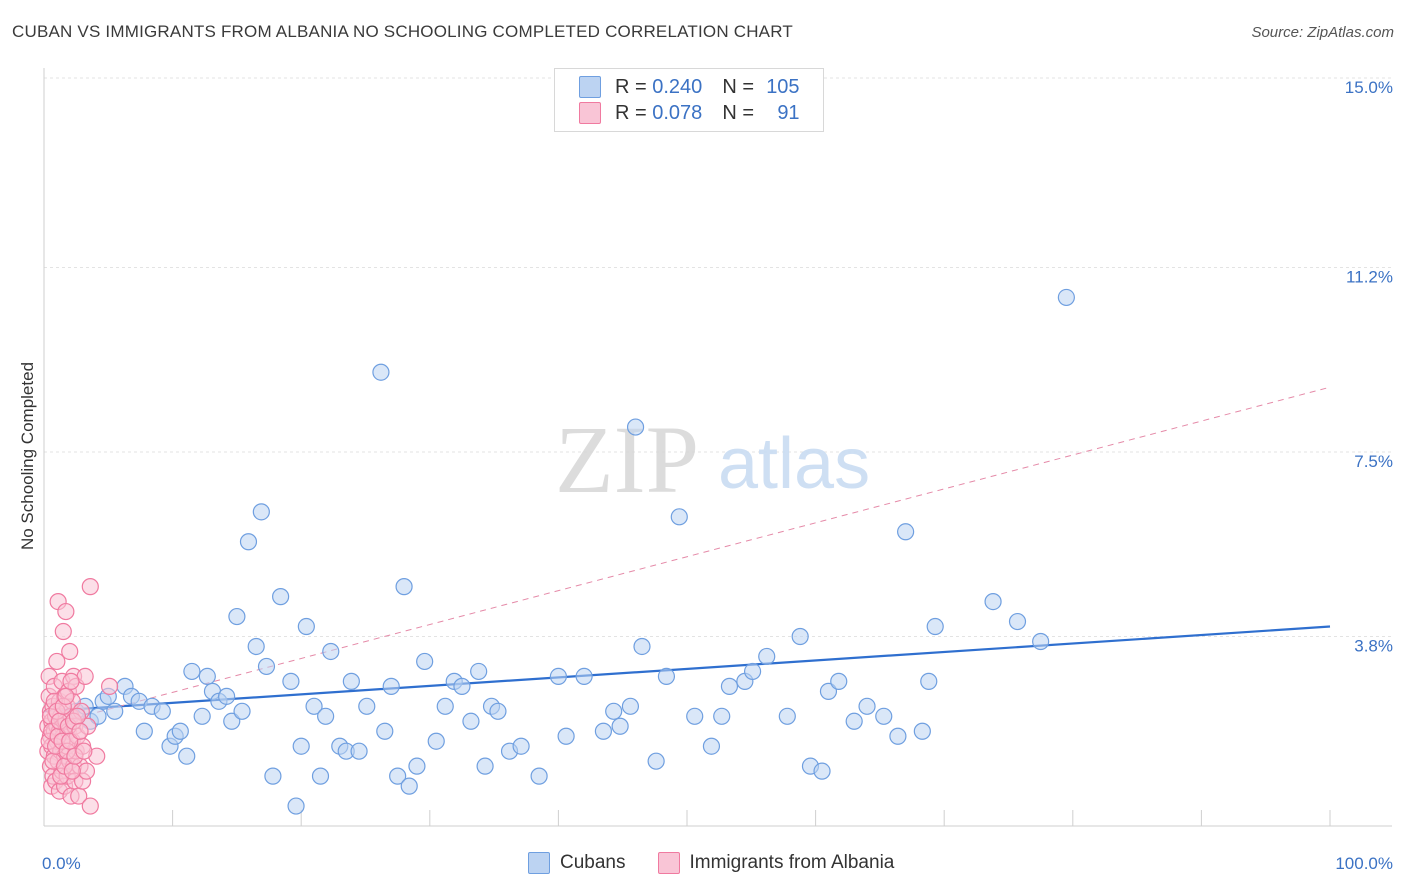 The width and height of the screenshot is (1406, 892). I want to click on series-legend-albania: Immigrants from Albania, so click(776, 863).